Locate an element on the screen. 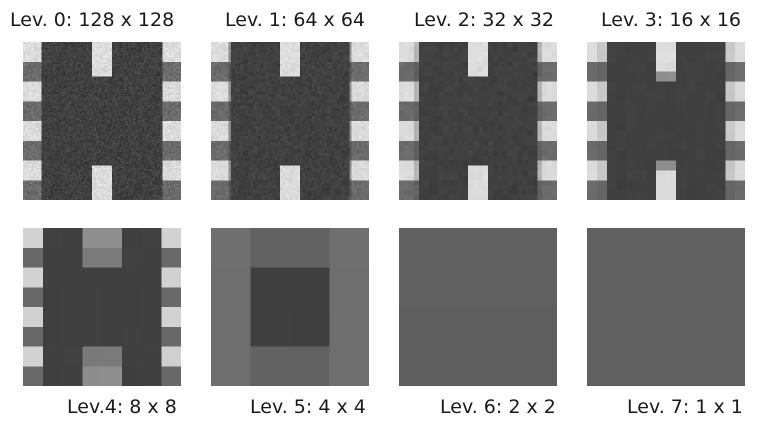  tile-label-level-3: Lev. 3: 16 x 16 is located at coordinates (671, 20).